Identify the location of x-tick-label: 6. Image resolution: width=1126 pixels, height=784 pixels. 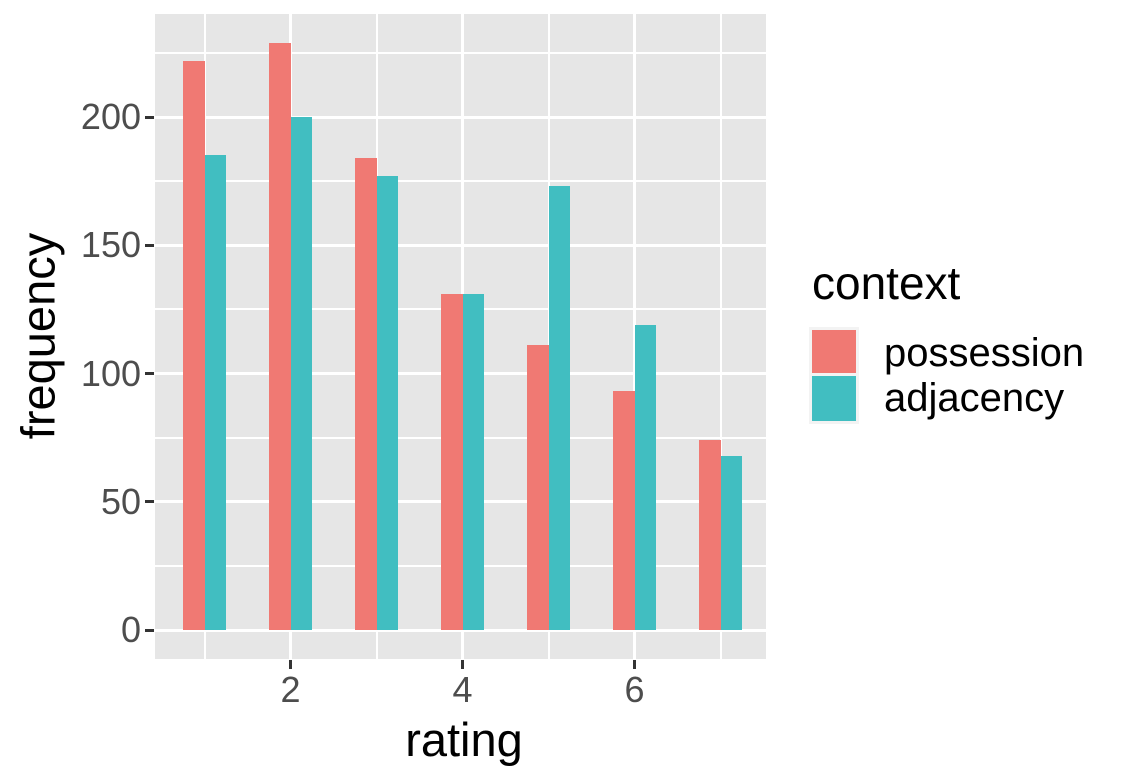
(634, 689).